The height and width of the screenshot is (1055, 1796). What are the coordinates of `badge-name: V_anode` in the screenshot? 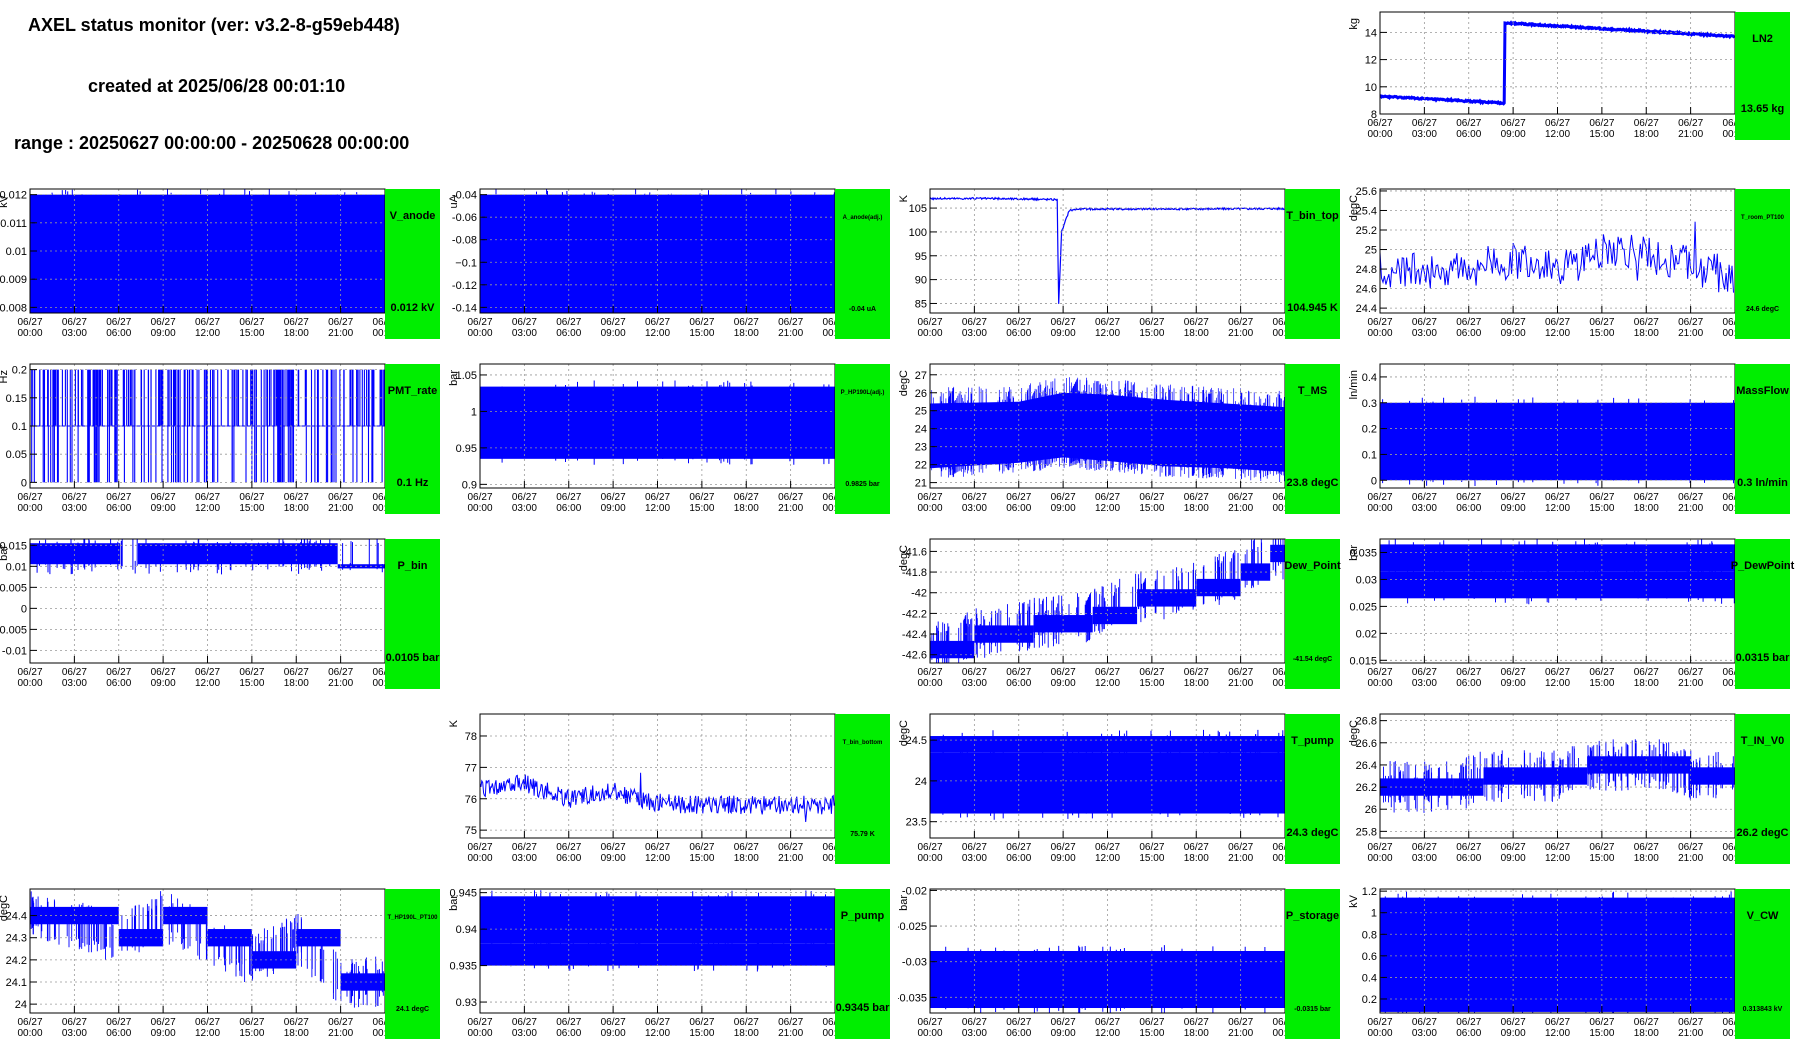 It's located at (413, 216).